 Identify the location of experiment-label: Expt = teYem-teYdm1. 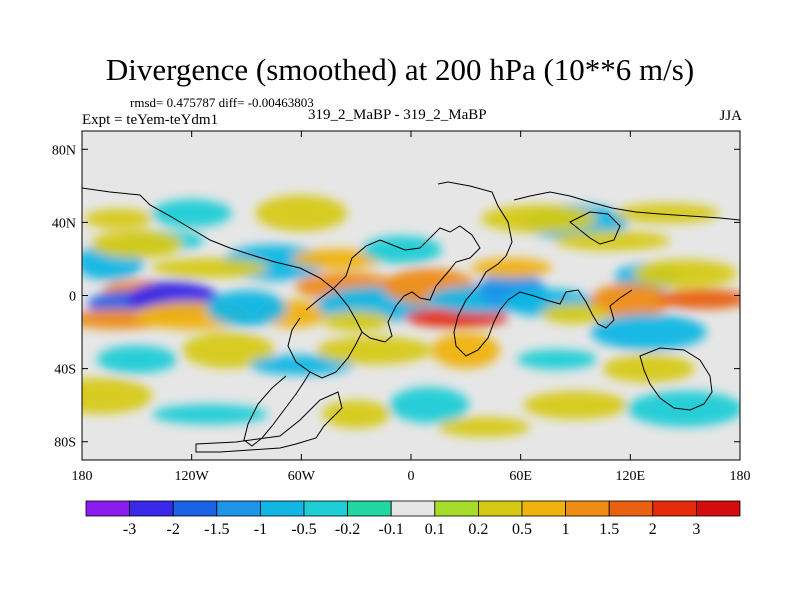
(150, 120).